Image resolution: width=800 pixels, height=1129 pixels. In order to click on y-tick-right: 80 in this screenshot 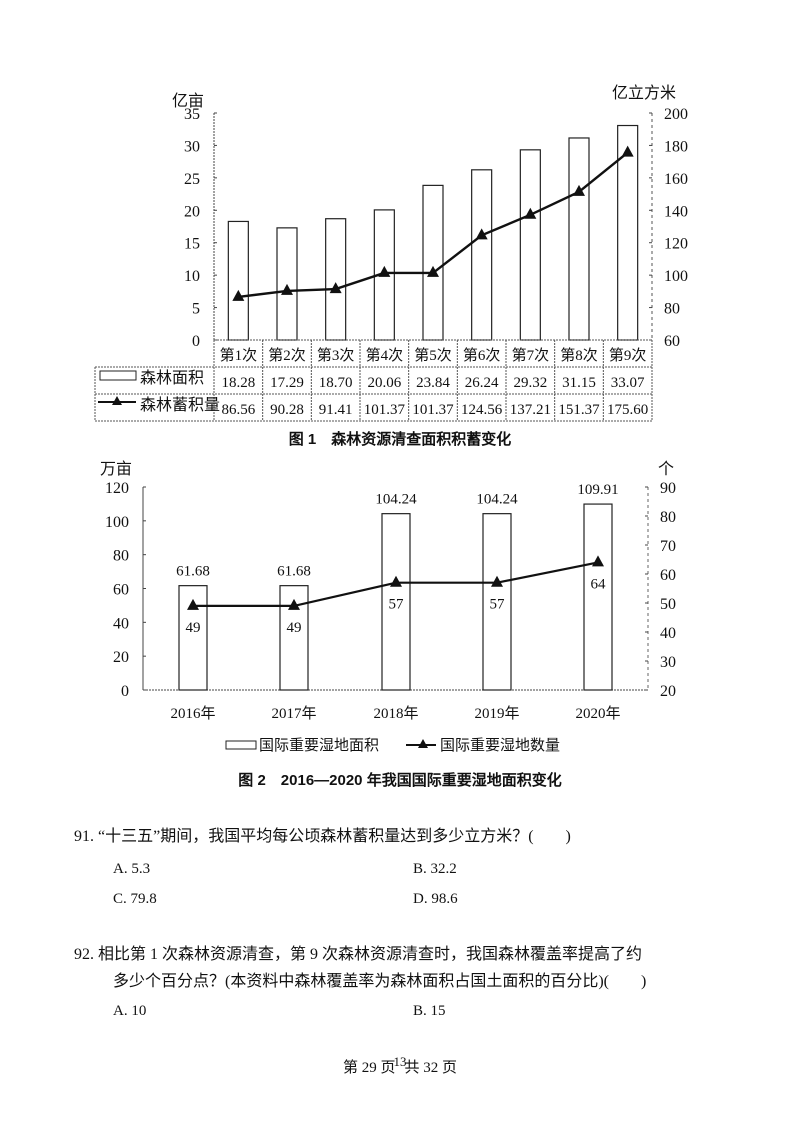, I will do `click(668, 517)`.